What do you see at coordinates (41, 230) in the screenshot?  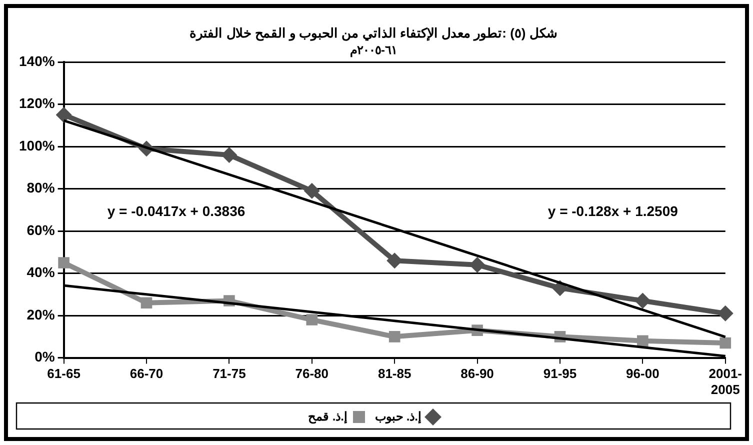 I see `y-tick-label: 60%` at bounding box center [41, 230].